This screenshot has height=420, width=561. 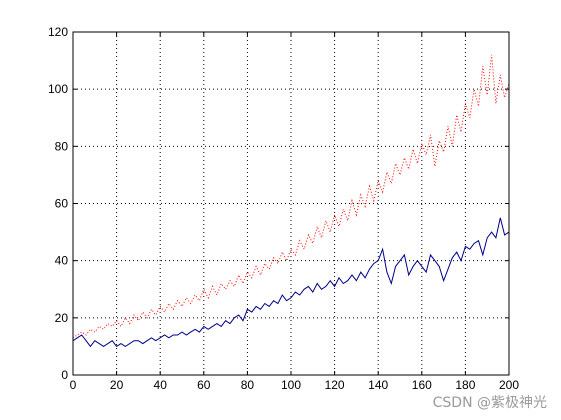 I want to click on x-tick-label: 100, so click(x=291, y=385).